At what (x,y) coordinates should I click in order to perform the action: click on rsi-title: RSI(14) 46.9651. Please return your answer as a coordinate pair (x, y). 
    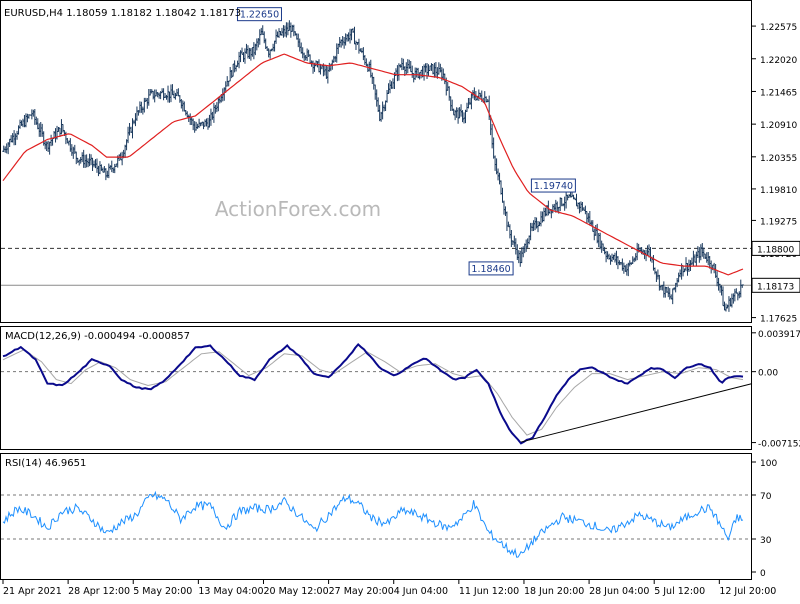
    Looking at the image, I should click on (45, 463).